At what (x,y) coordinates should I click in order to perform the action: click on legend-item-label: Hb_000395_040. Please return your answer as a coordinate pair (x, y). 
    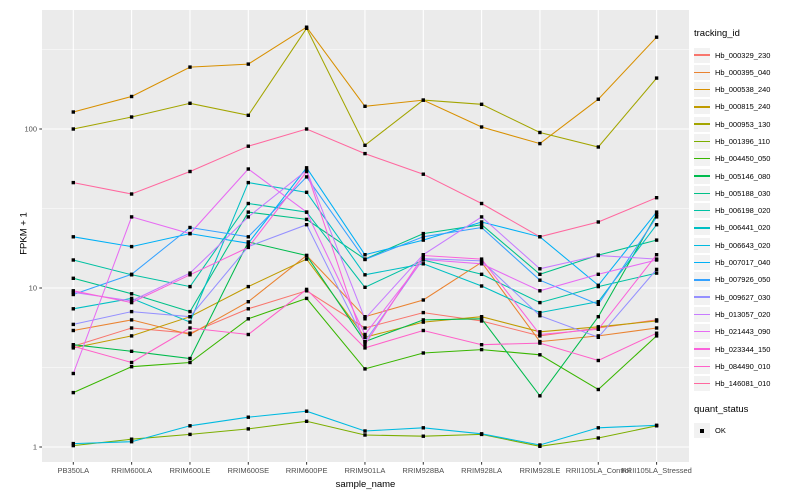
    Looking at the image, I should click on (743, 72).